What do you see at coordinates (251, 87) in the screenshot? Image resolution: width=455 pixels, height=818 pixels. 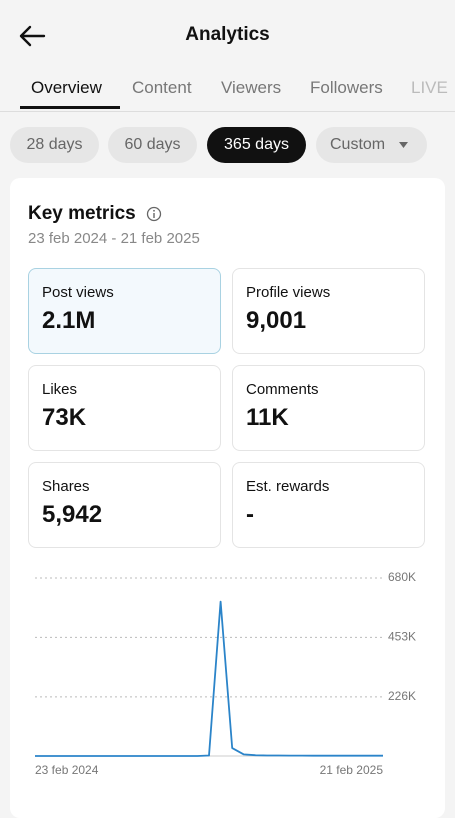 I see `tab: Viewers` at bounding box center [251, 87].